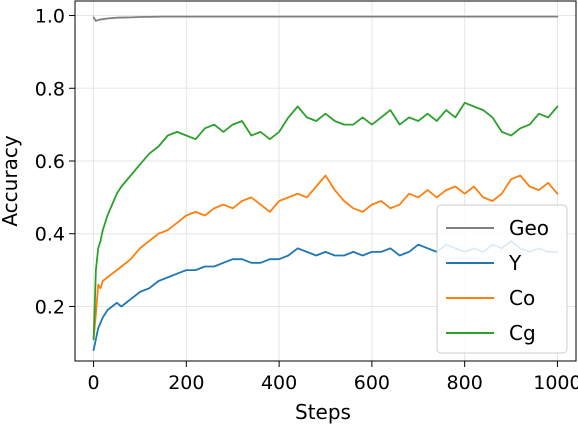 The height and width of the screenshot is (425, 578). I want to click on x-tick-label: 800, so click(465, 383).